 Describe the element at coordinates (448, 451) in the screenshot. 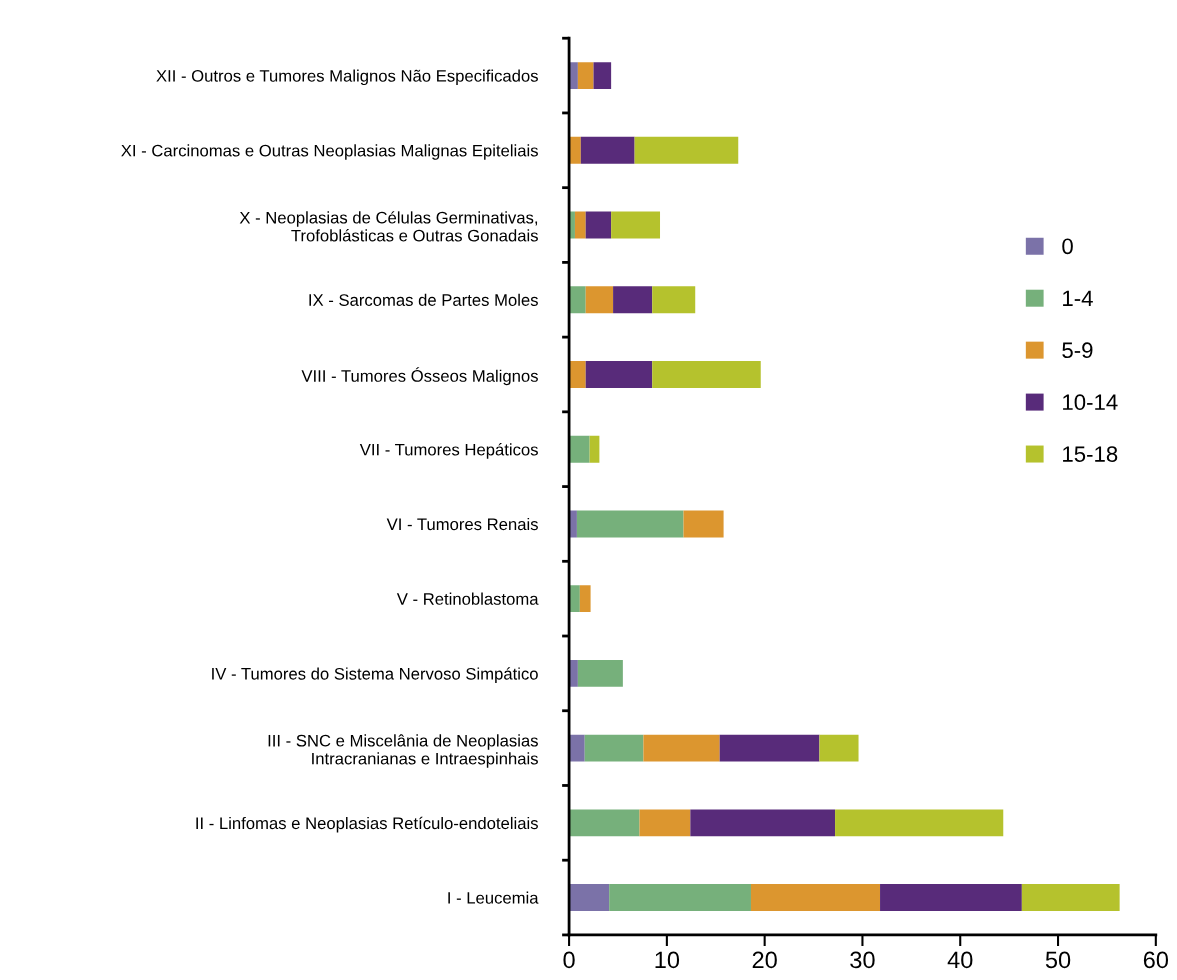

I see `y-tick-label: VII - Tumores Hepáticos` at that location.